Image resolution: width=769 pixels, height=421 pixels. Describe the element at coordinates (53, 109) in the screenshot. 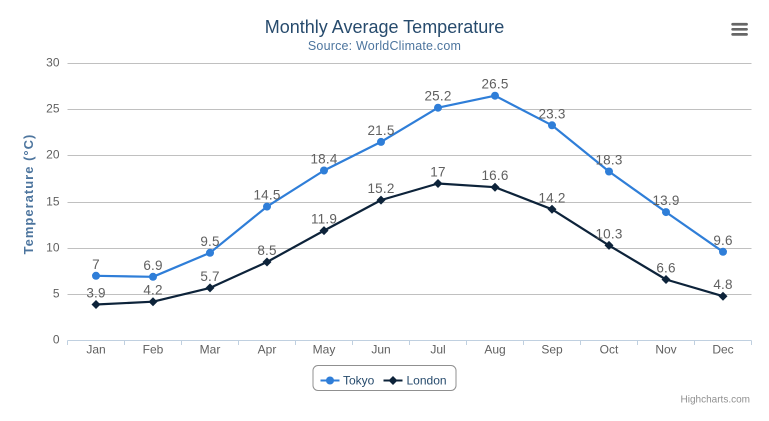

I see `svg-text: 25` at that location.